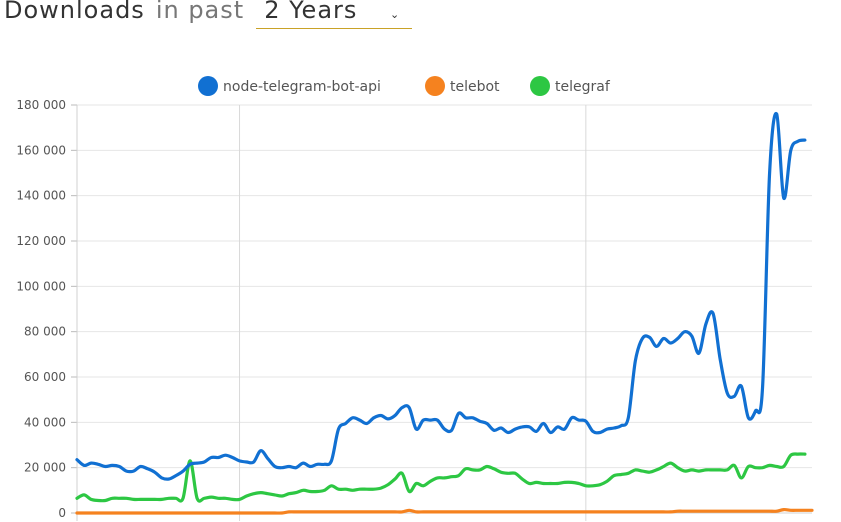 Image resolution: width=841 pixels, height=522 pixels. I want to click on downloads-header: Downloads in past 2 Years ⌄, so click(208, 17).